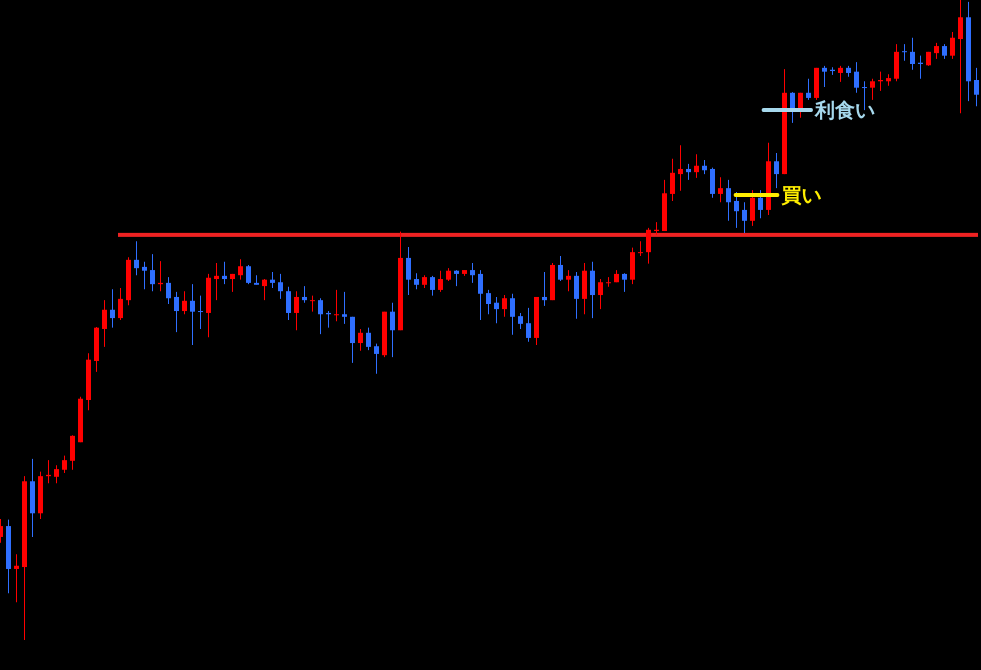 The height and width of the screenshot is (670, 981). I want to click on annotation: 利食い, so click(844, 110).